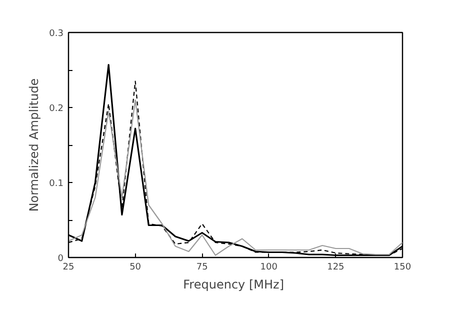  What do you see at coordinates (202, 267) in the screenshot?
I see `x-tick-label: 75` at bounding box center [202, 267].